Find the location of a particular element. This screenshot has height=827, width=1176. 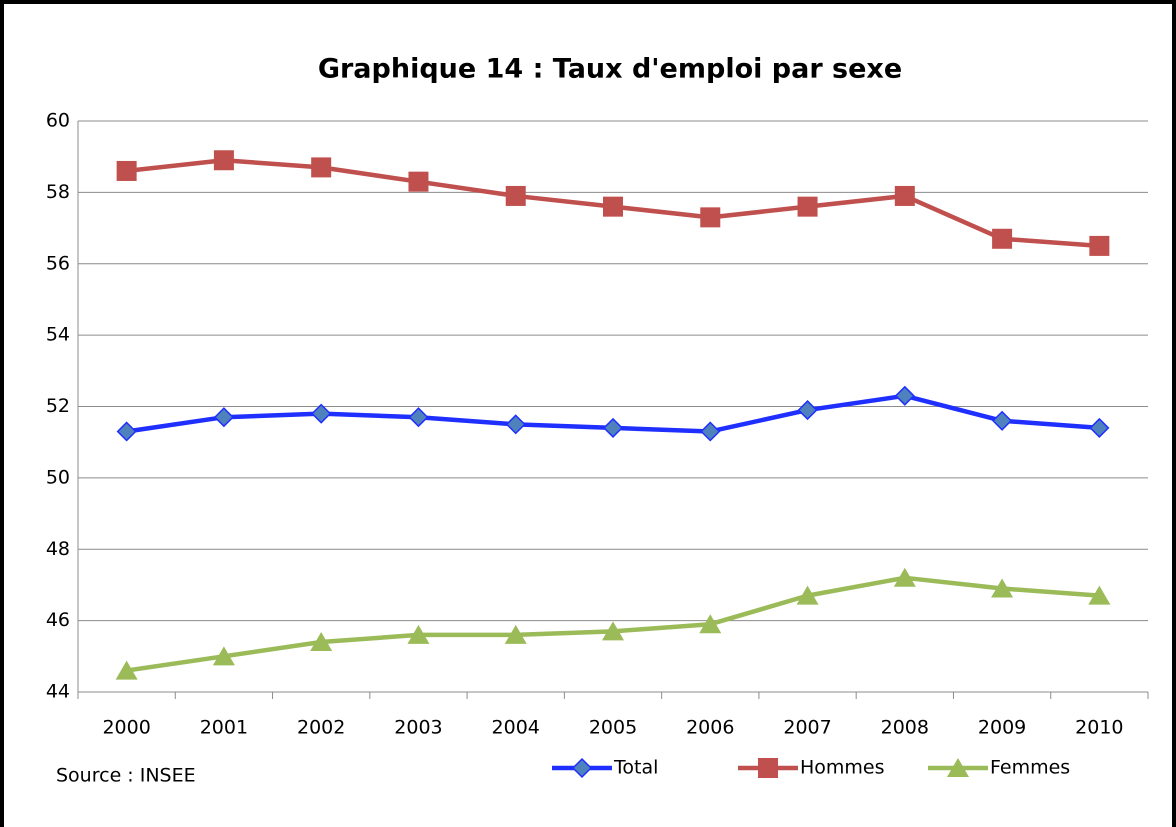

x-tick-label: 2004 is located at coordinates (516, 728).